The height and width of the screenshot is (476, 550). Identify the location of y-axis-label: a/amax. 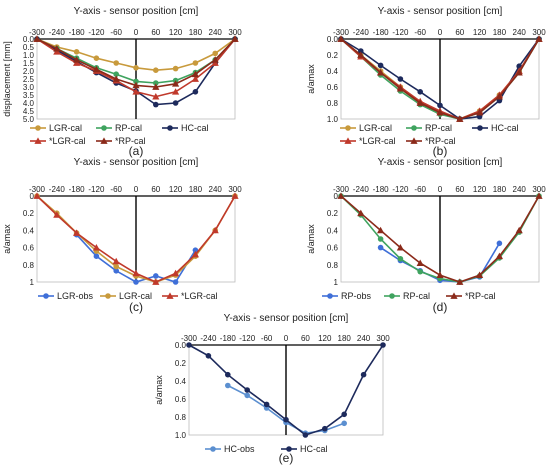
(7, 239).